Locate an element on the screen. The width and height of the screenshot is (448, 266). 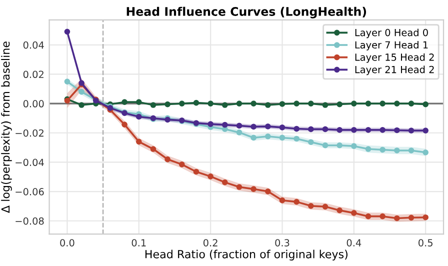
y-axis-title: Δ log(perplexity) from baseline is located at coordinates (6, 127).